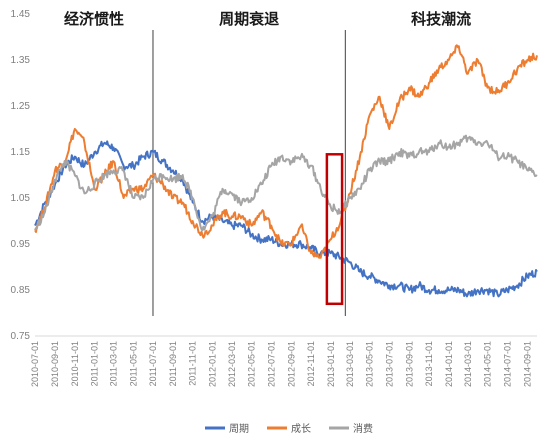 This screenshot has height=446, width=550. I want to click on x-tick-label: 2013-01-01, so click(331, 364).